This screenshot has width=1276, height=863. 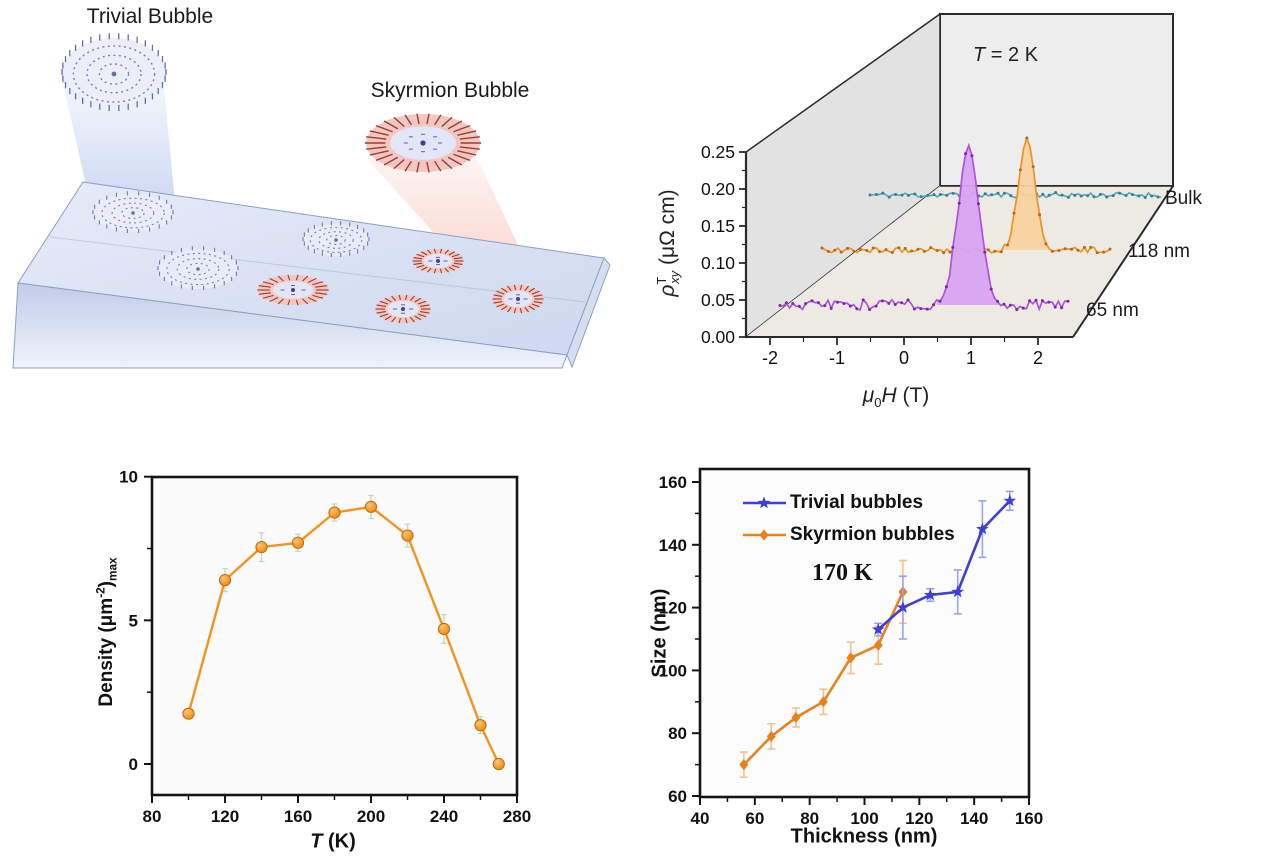 I want to click on svg-text: 200, so click(x=371, y=816).